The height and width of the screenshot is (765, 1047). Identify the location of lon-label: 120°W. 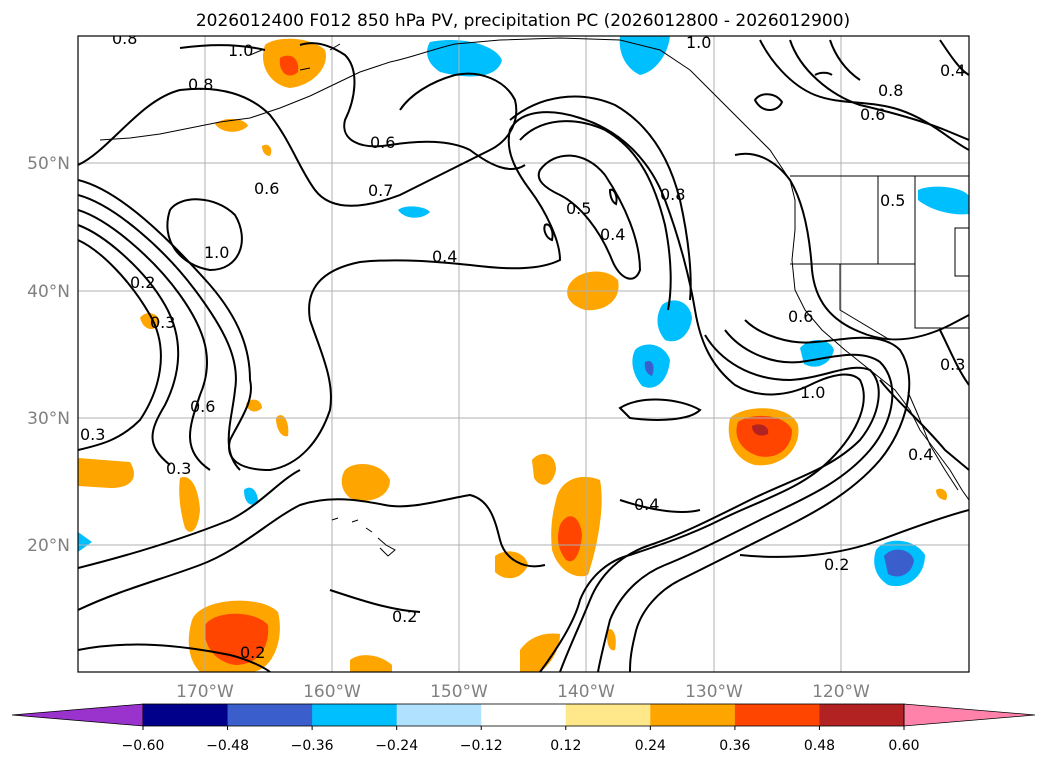
(841, 692).